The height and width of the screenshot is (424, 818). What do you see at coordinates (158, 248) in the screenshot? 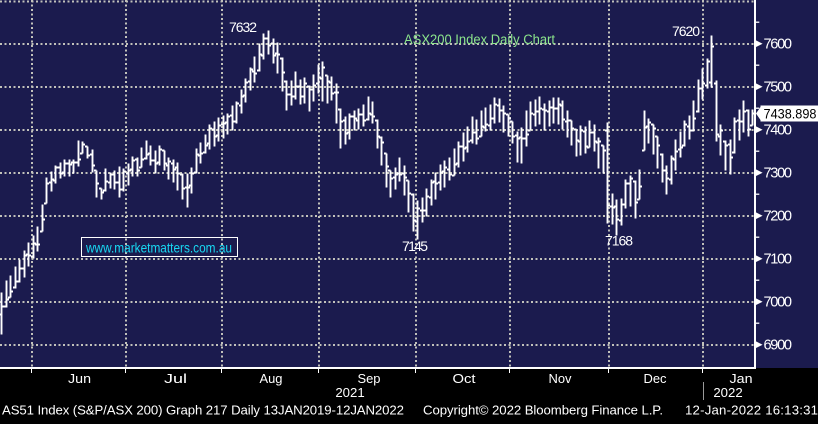
I see `svg-text: www.marketmatters.com.au` at bounding box center [158, 248].